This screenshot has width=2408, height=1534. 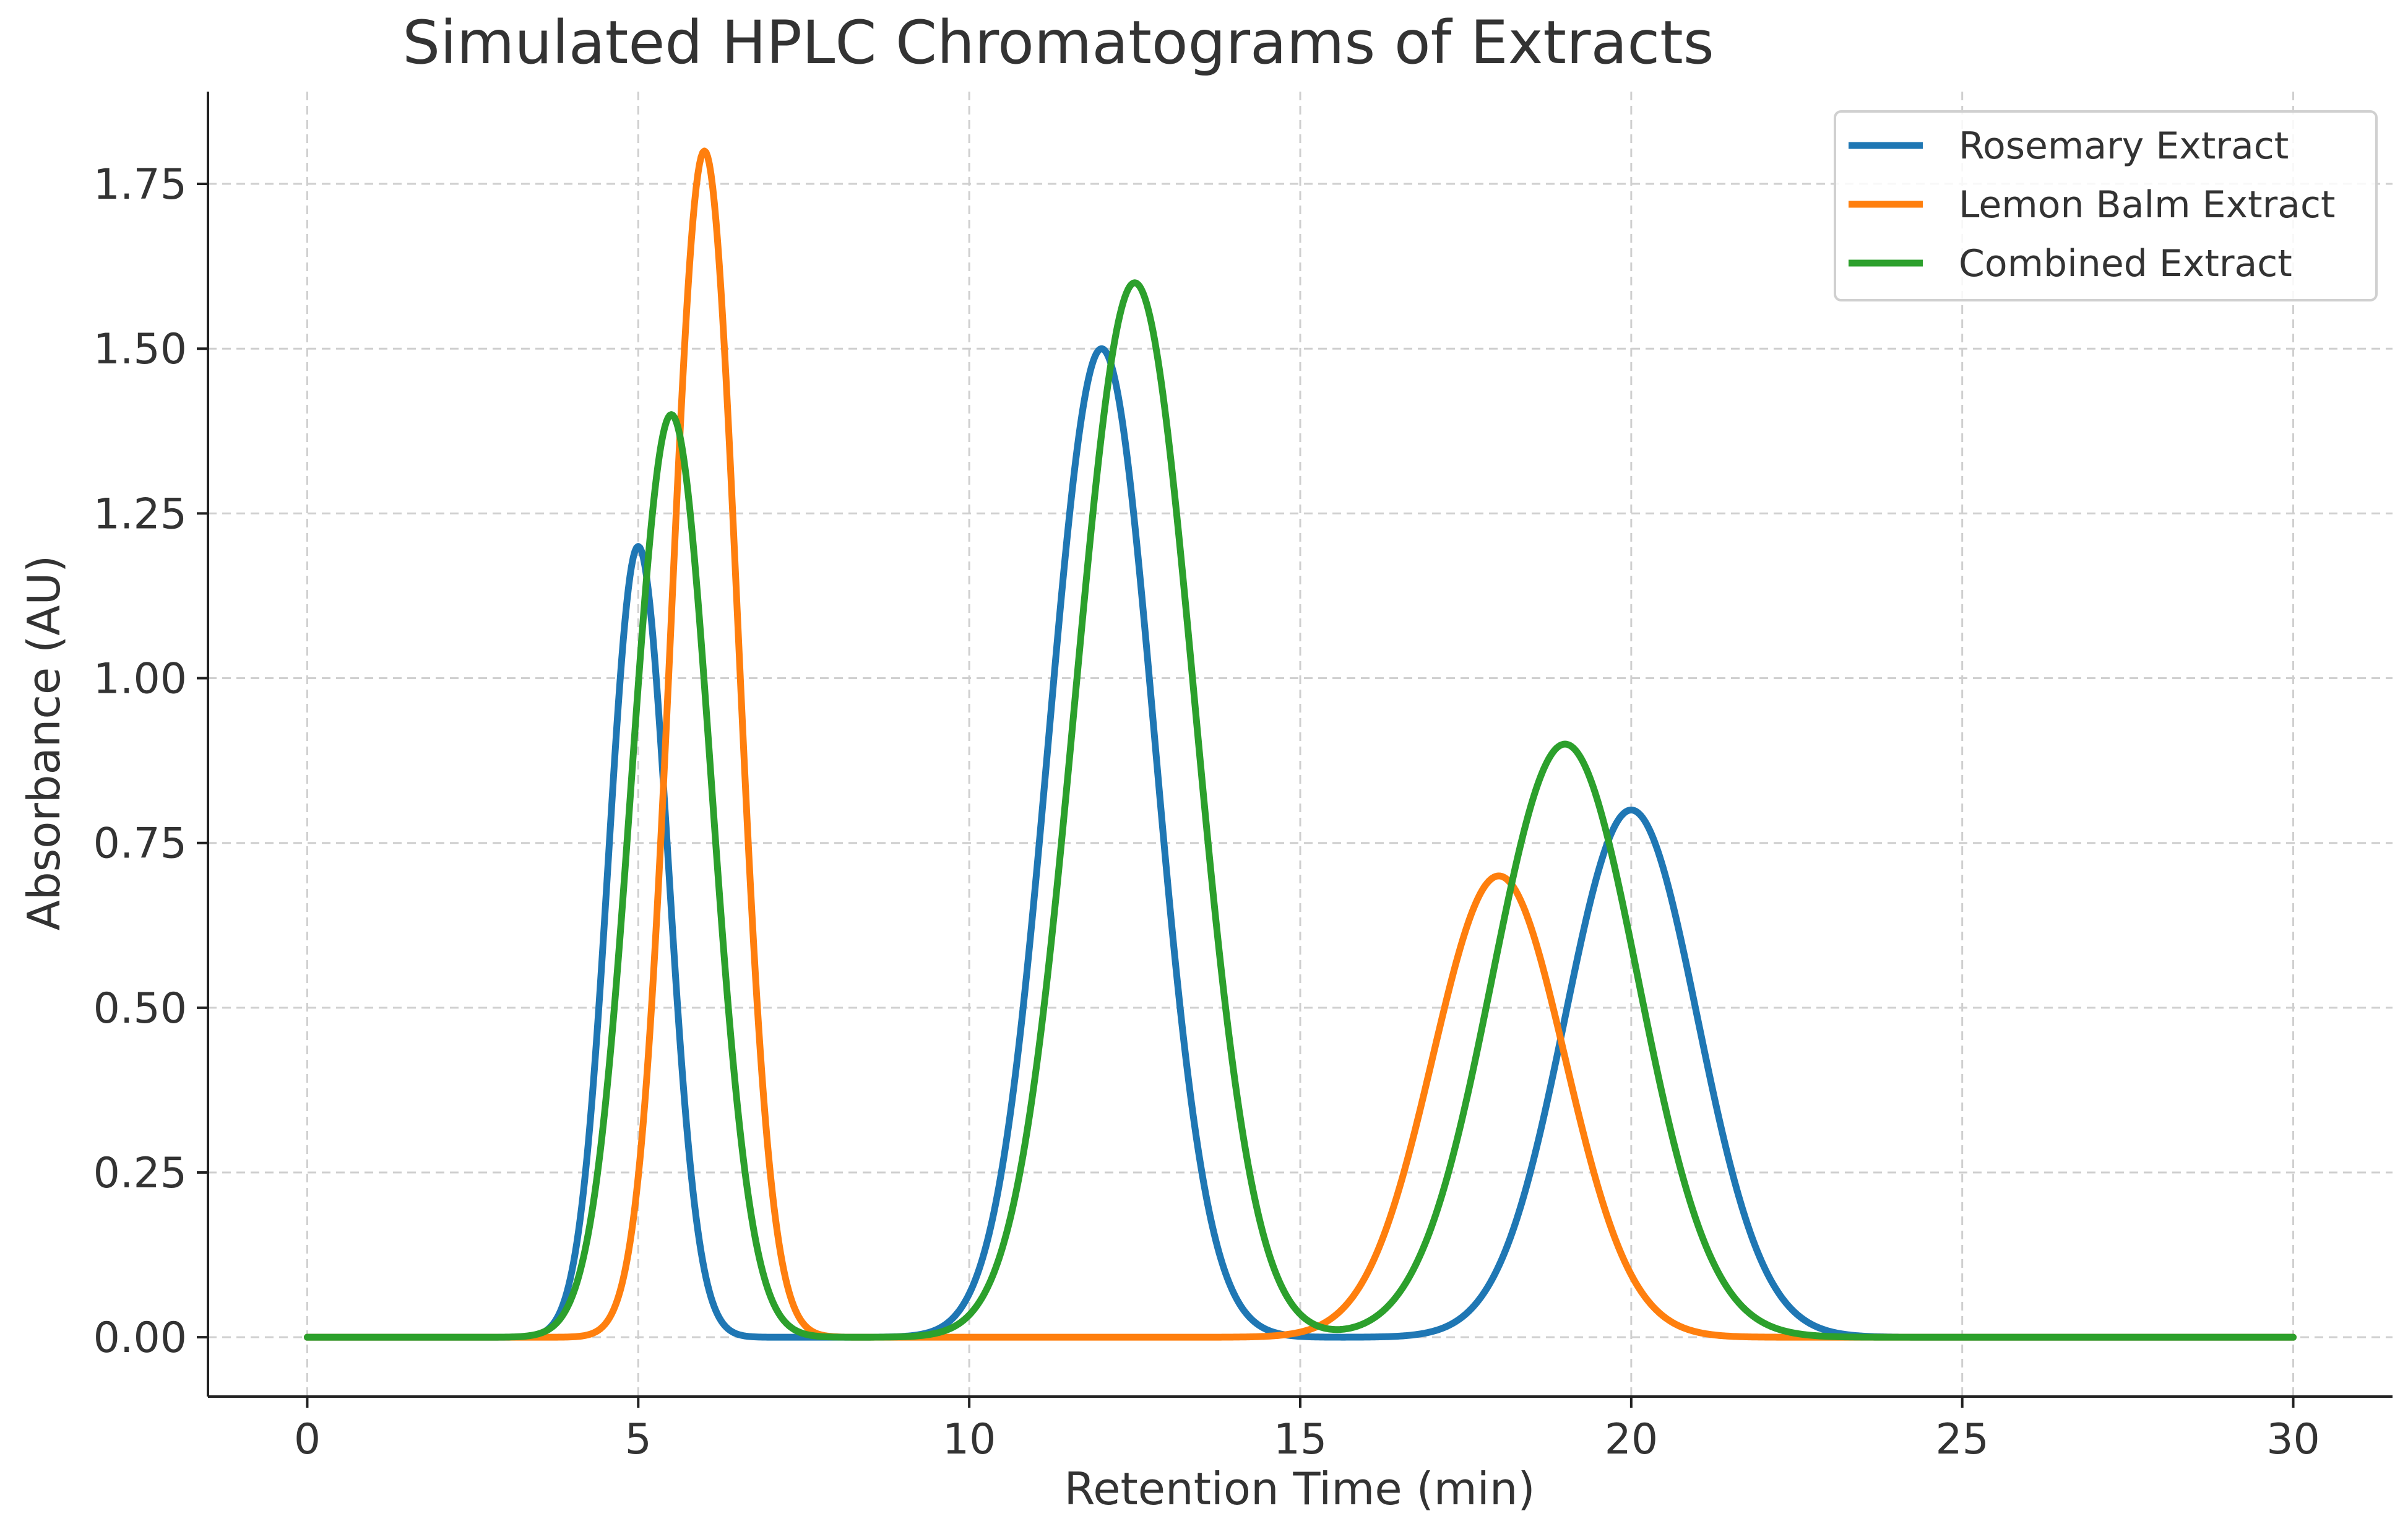 What do you see at coordinates (1962, 1439) in the screenshot?
I see `x-tick-label: 25` at bounding box center [1962, 1439].